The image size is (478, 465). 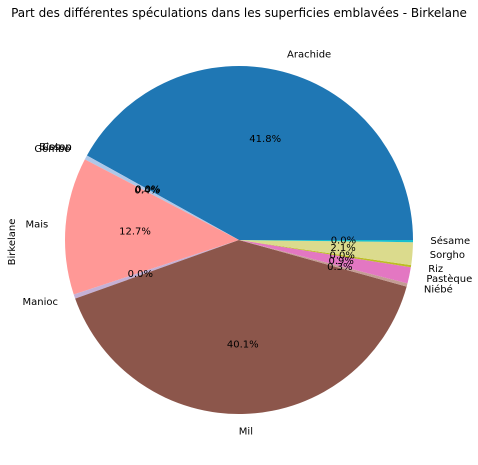 What do you see at coordinates (438, 290) in the screenshot?
I see `category-label-niebe: Niébé` at bounding box center [438, 290].